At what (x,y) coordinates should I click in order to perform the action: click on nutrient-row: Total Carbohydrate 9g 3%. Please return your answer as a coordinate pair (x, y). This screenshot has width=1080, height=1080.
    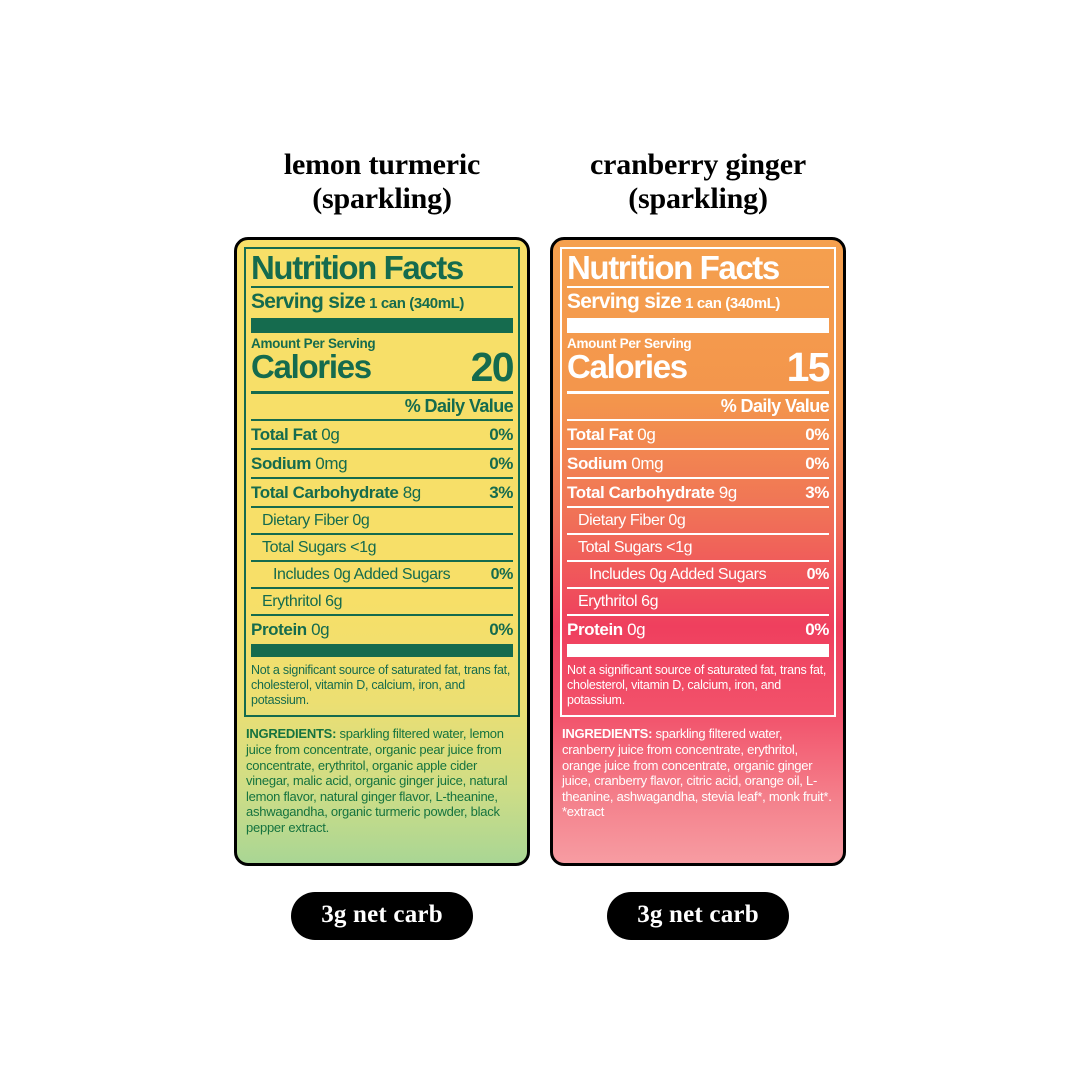
    Looking at the image, I should click on (698, 492).